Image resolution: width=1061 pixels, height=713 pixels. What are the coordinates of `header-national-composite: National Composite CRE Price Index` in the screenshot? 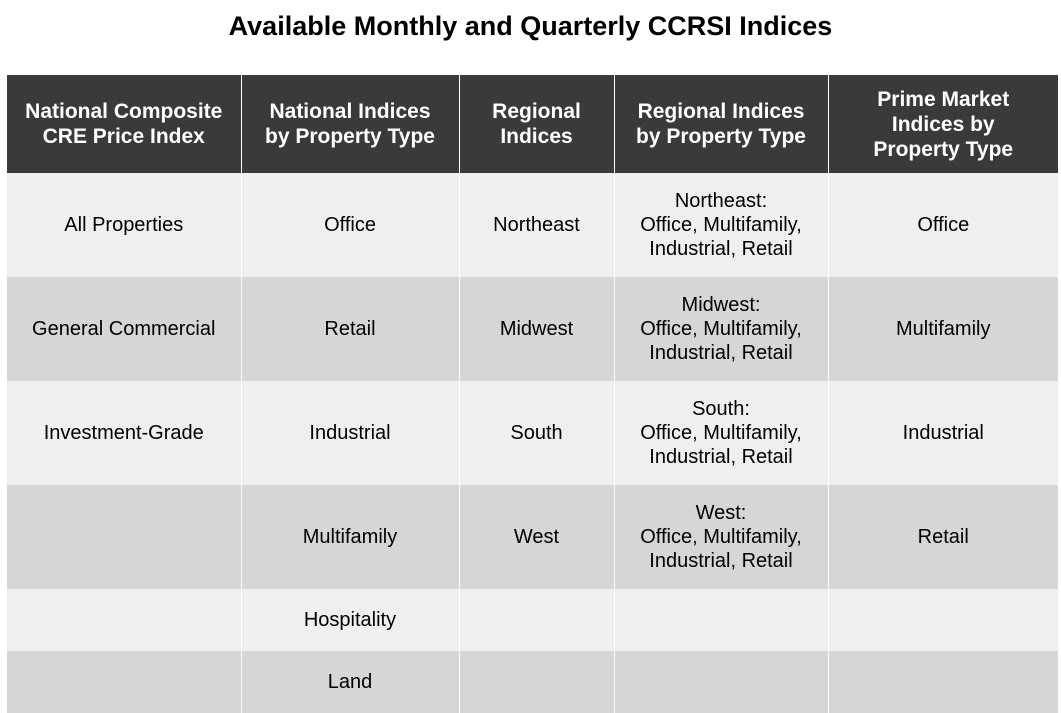 It's located at (124, 124).